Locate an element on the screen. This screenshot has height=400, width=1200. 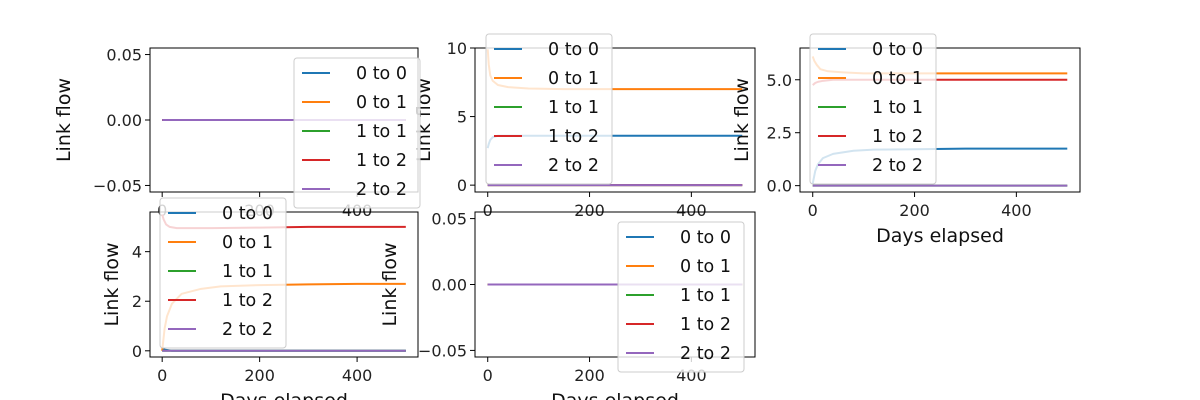
y-tick-label: 0.0 is located at coordinates (779, 186).